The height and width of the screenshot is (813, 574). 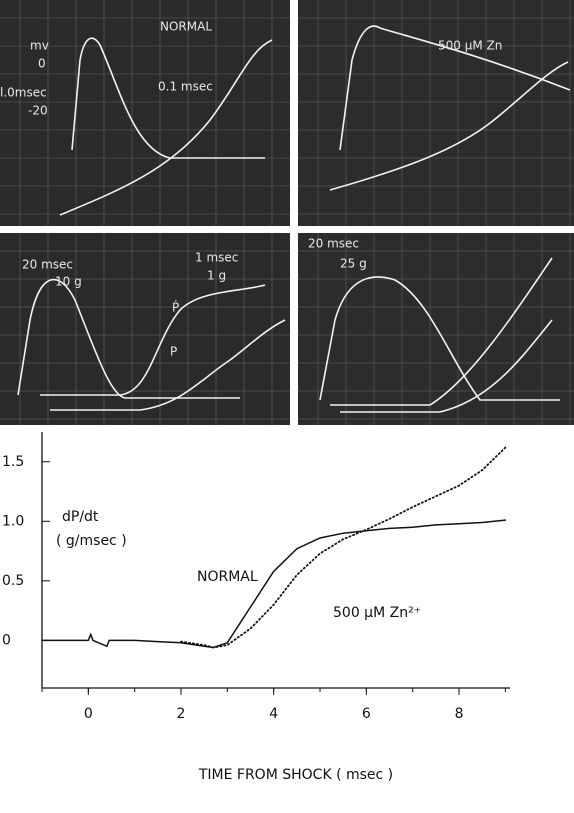 What do you see at coordinates (366, 714) in the screenshot?
I see `x-tick-label: 6` at bounding box center [366, 714].